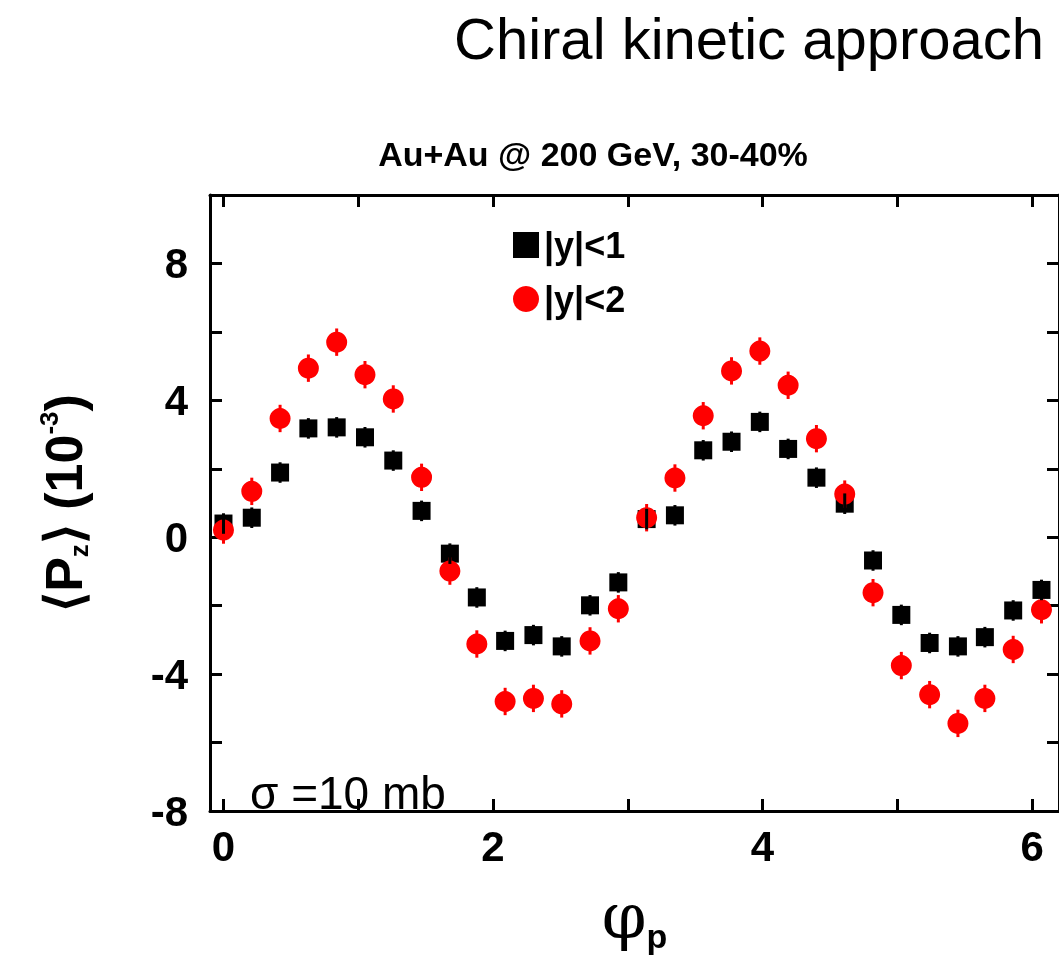  I want to click on x-tick-label: 2, so click(493, 846).